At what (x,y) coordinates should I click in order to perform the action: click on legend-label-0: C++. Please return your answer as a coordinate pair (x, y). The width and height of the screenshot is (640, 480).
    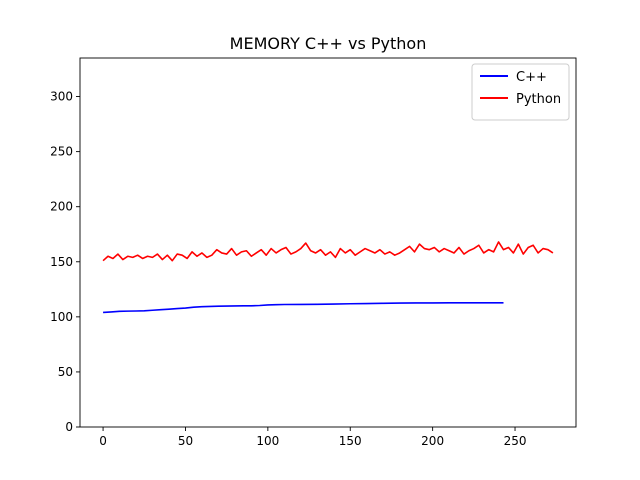
    Looking at the image, I should click on (531, 77).